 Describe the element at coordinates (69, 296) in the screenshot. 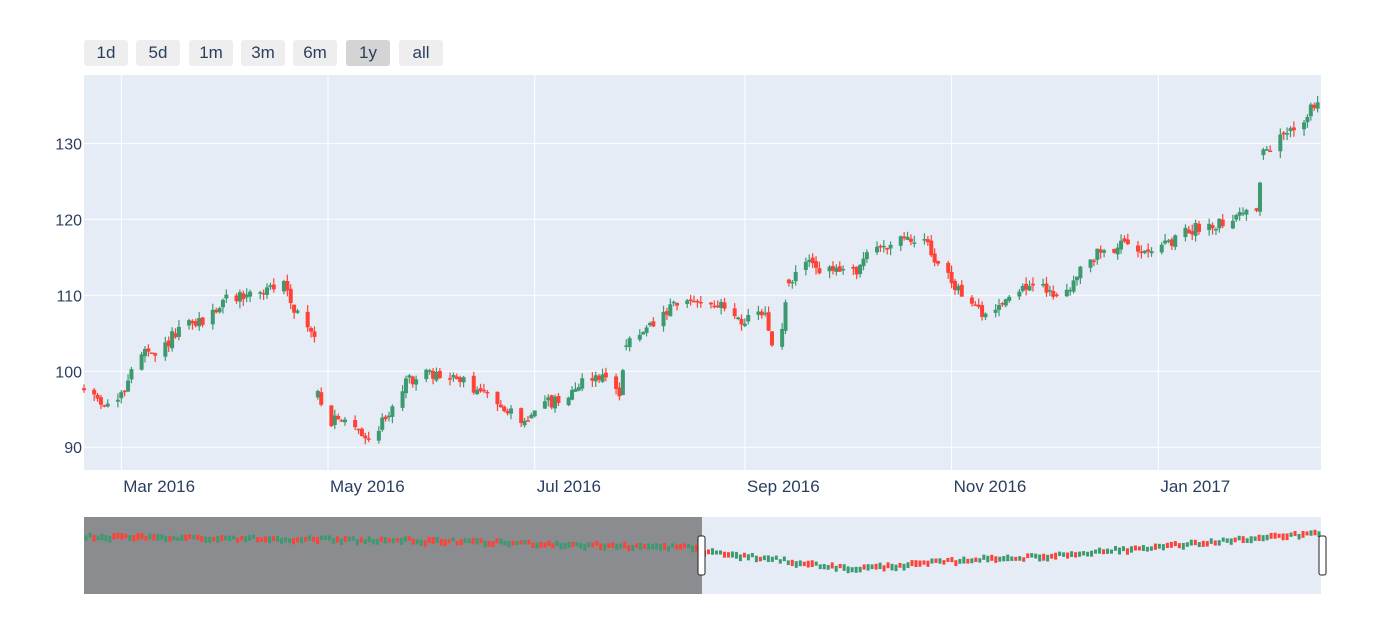

I see `y-tick-label: 110` at that location.